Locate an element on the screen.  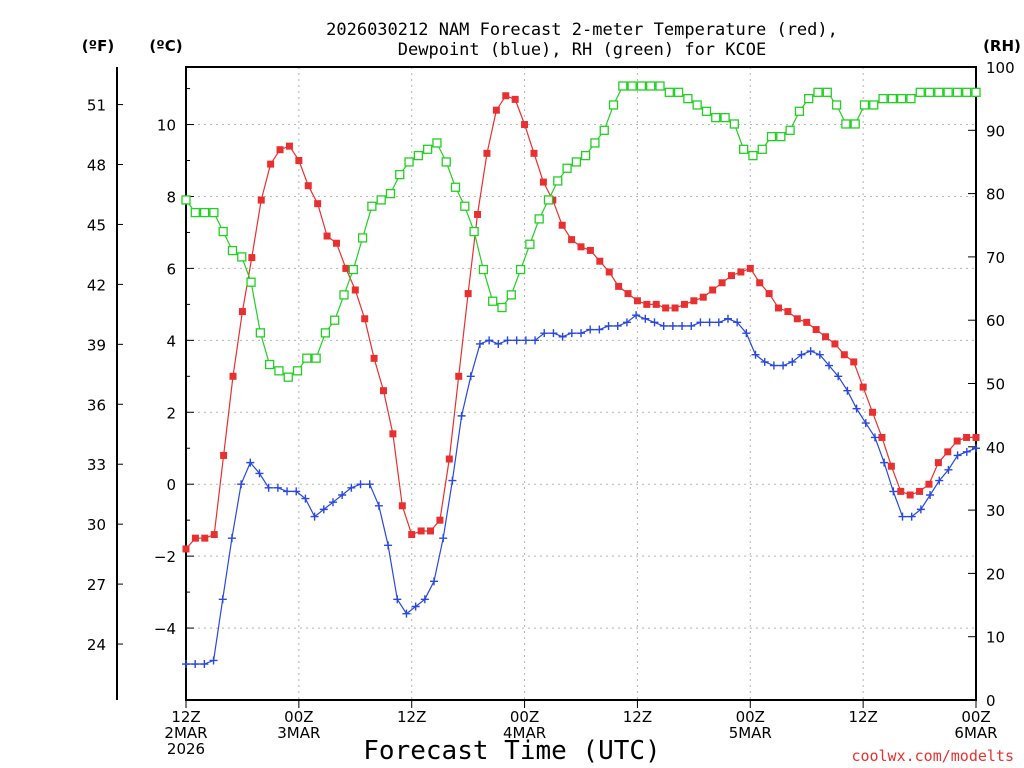
celsius-tick-label: 10 is located at coordinates (166, 126).